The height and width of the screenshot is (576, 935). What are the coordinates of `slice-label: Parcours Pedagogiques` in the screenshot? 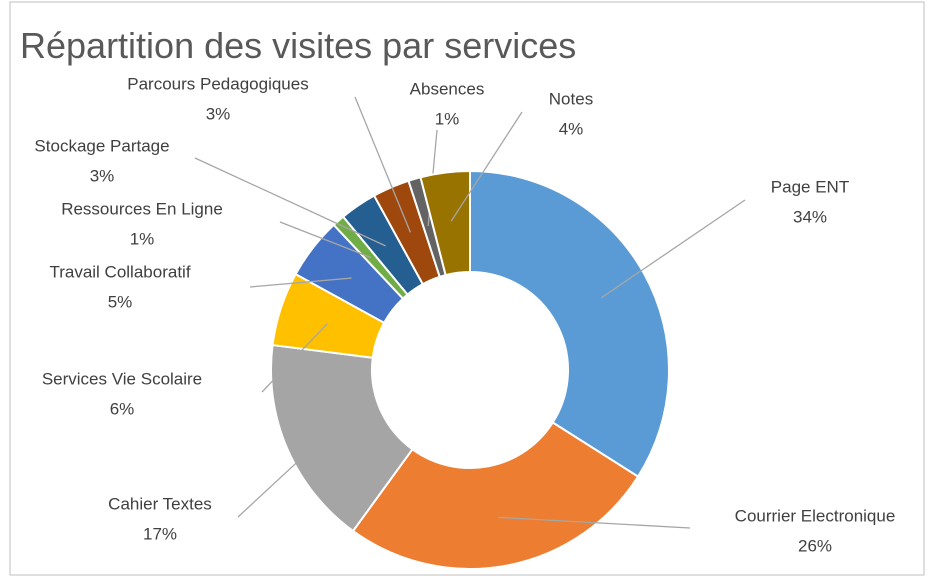 It's located at (217, 83).